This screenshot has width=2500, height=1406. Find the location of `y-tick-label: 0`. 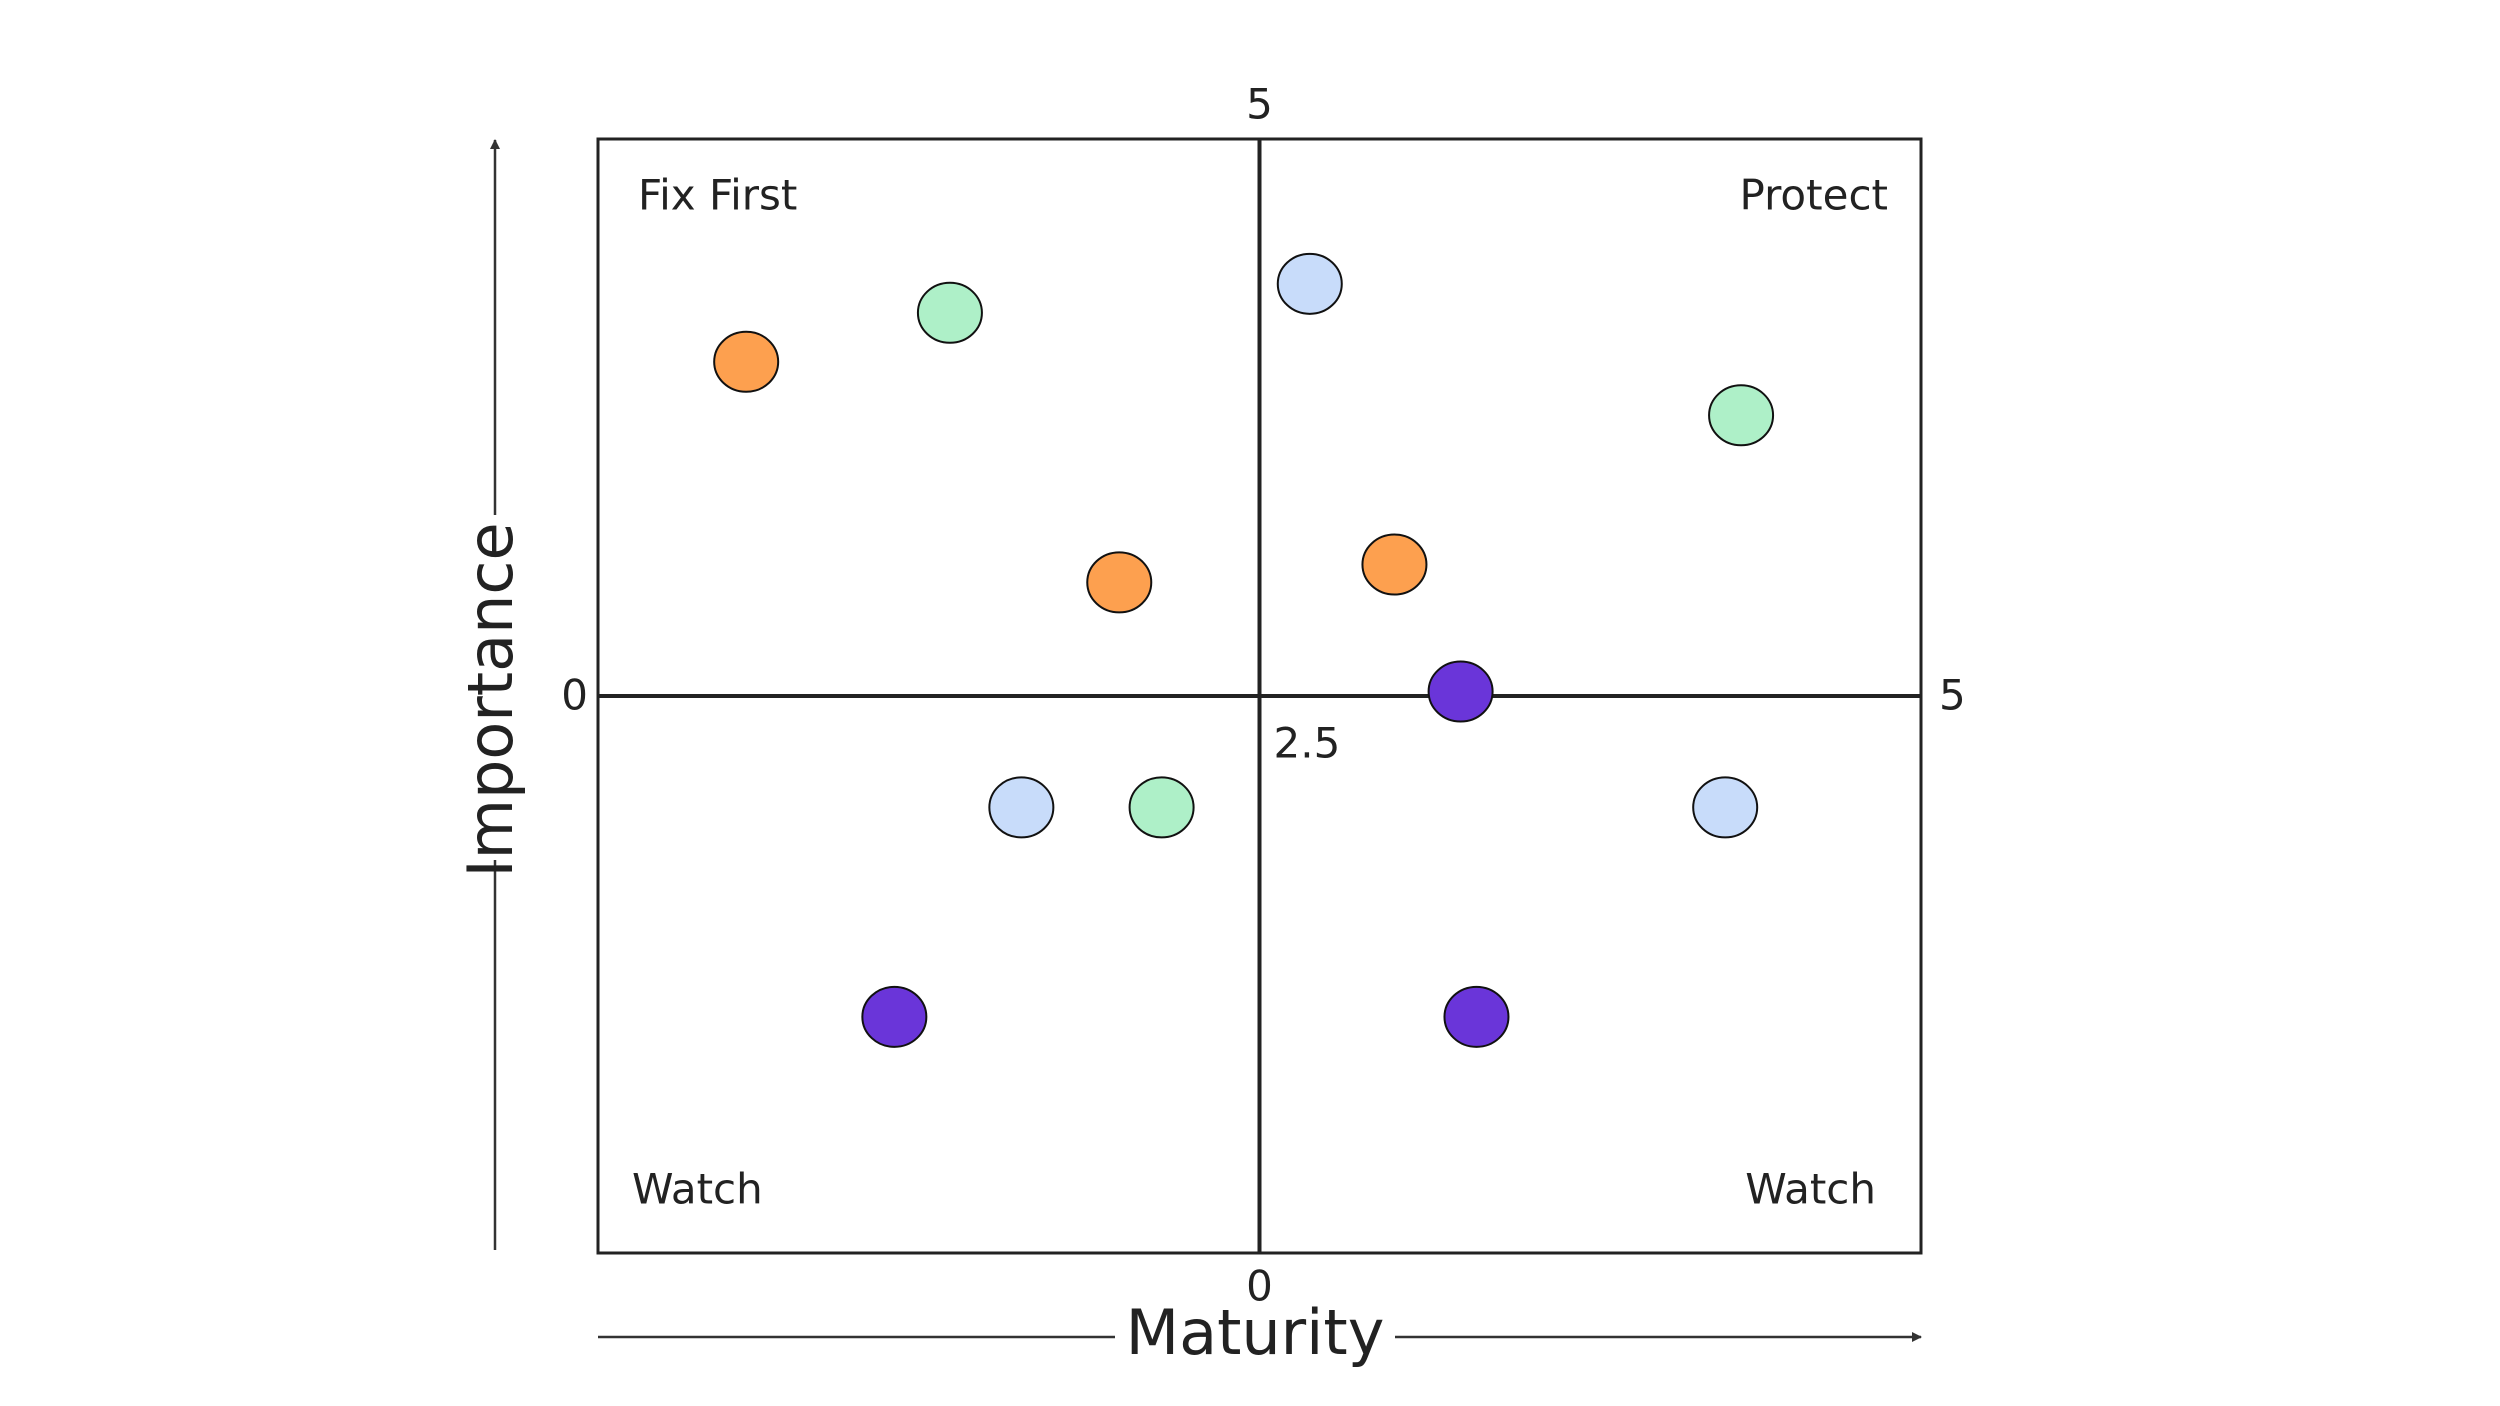

y-tick-label: 0 is located at coordinates (1259, 1286).